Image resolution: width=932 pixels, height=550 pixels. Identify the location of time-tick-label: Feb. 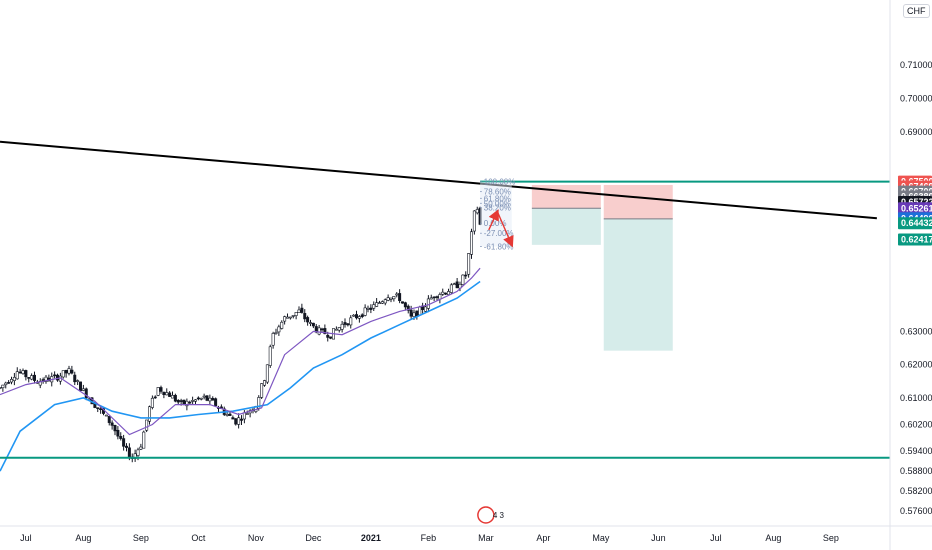
(429, 538).